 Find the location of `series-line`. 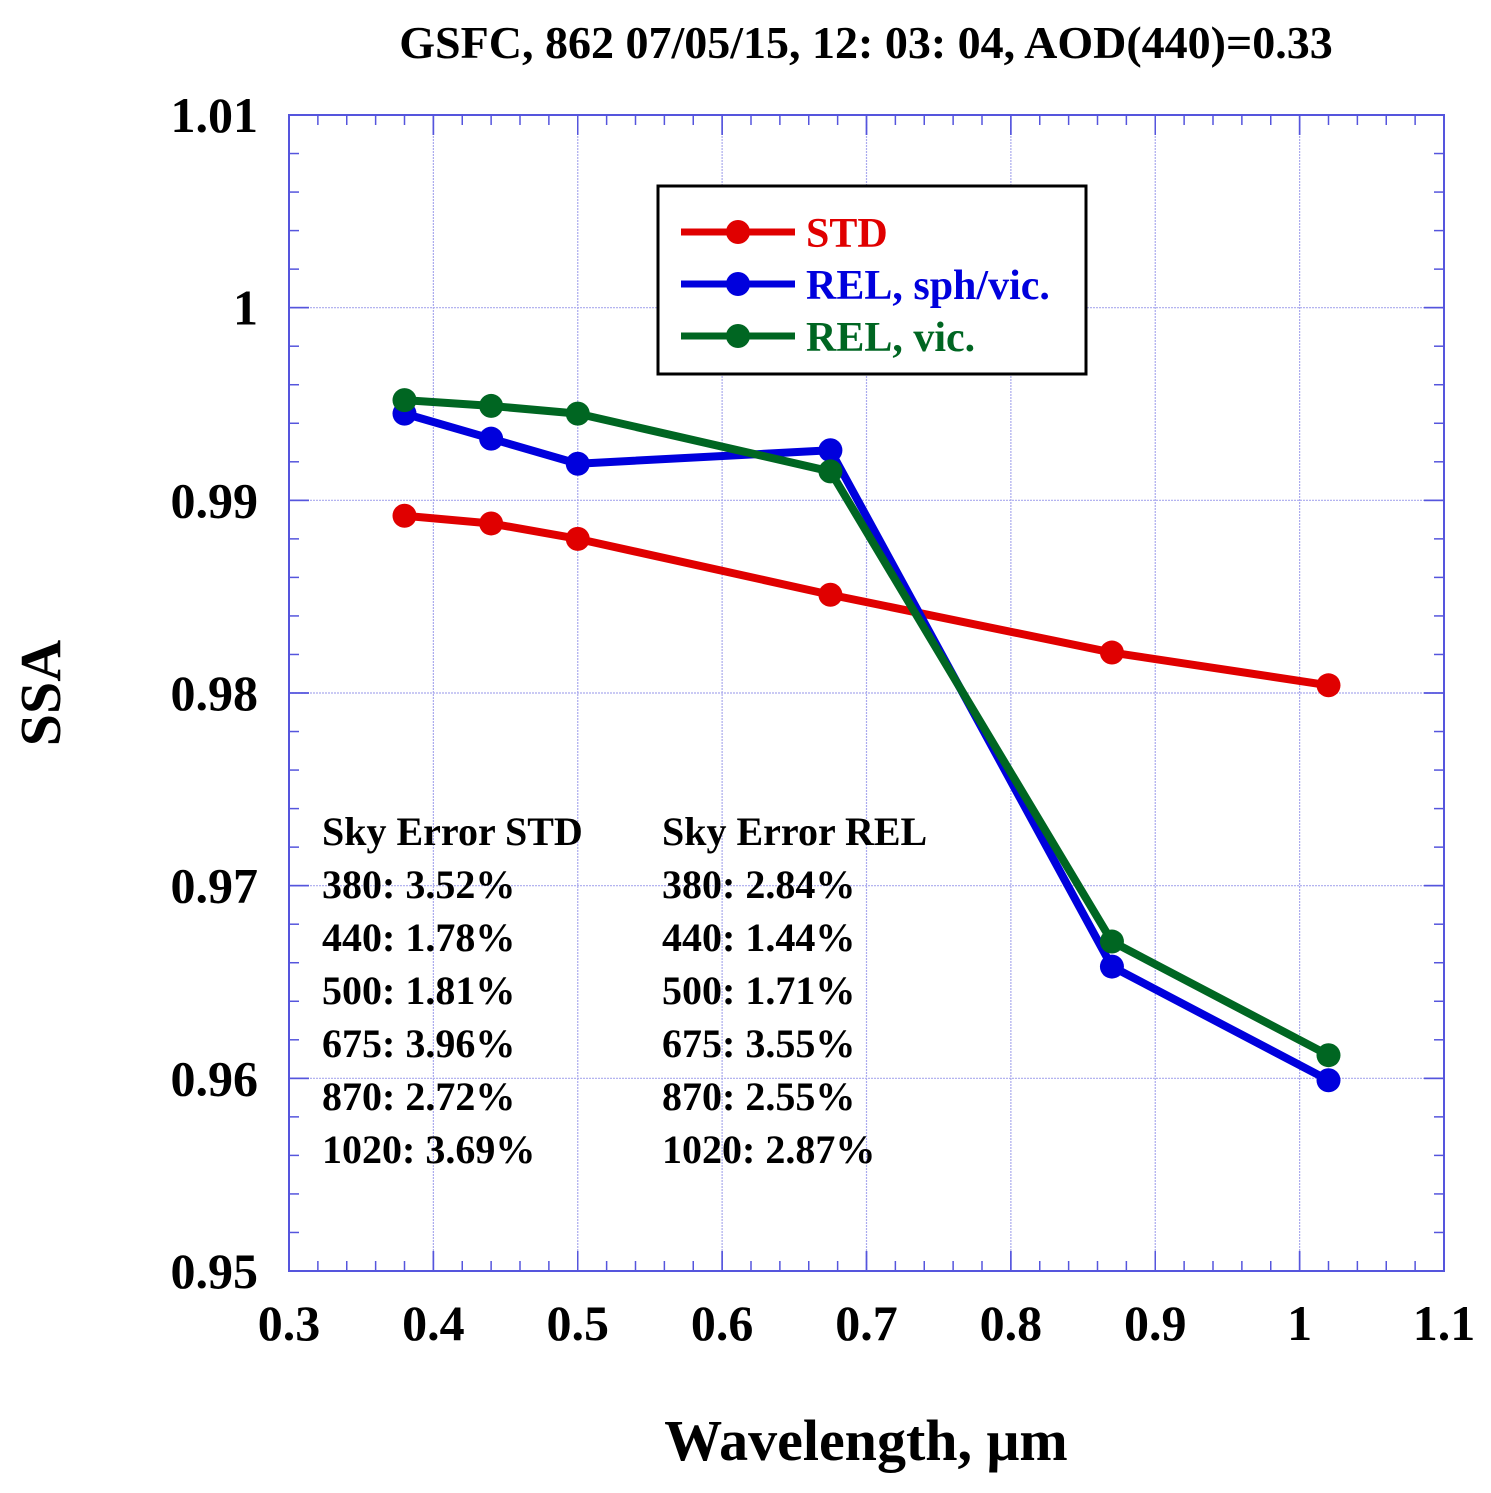

series-line is located at coordinates (867, 600).